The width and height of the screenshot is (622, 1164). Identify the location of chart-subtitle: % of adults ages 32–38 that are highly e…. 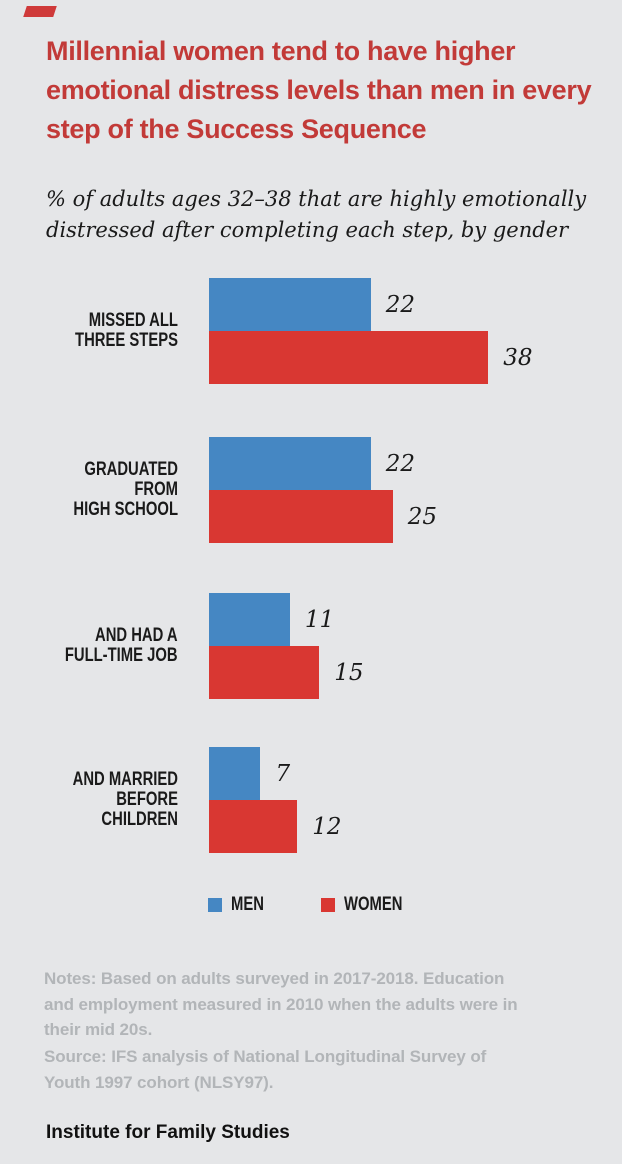
(316, 214).